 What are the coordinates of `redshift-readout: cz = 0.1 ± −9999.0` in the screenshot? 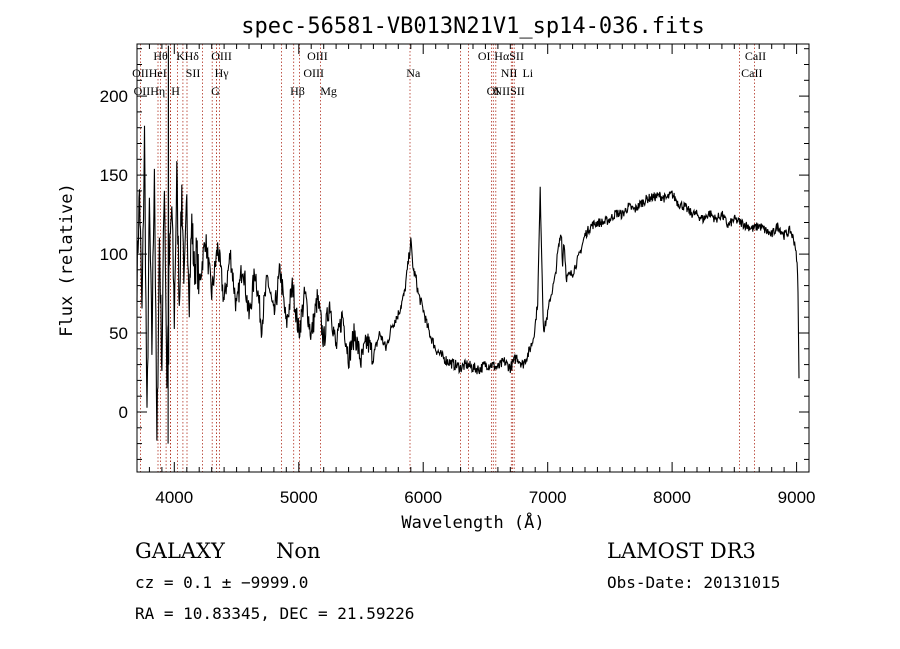 It's located at (222, 582).